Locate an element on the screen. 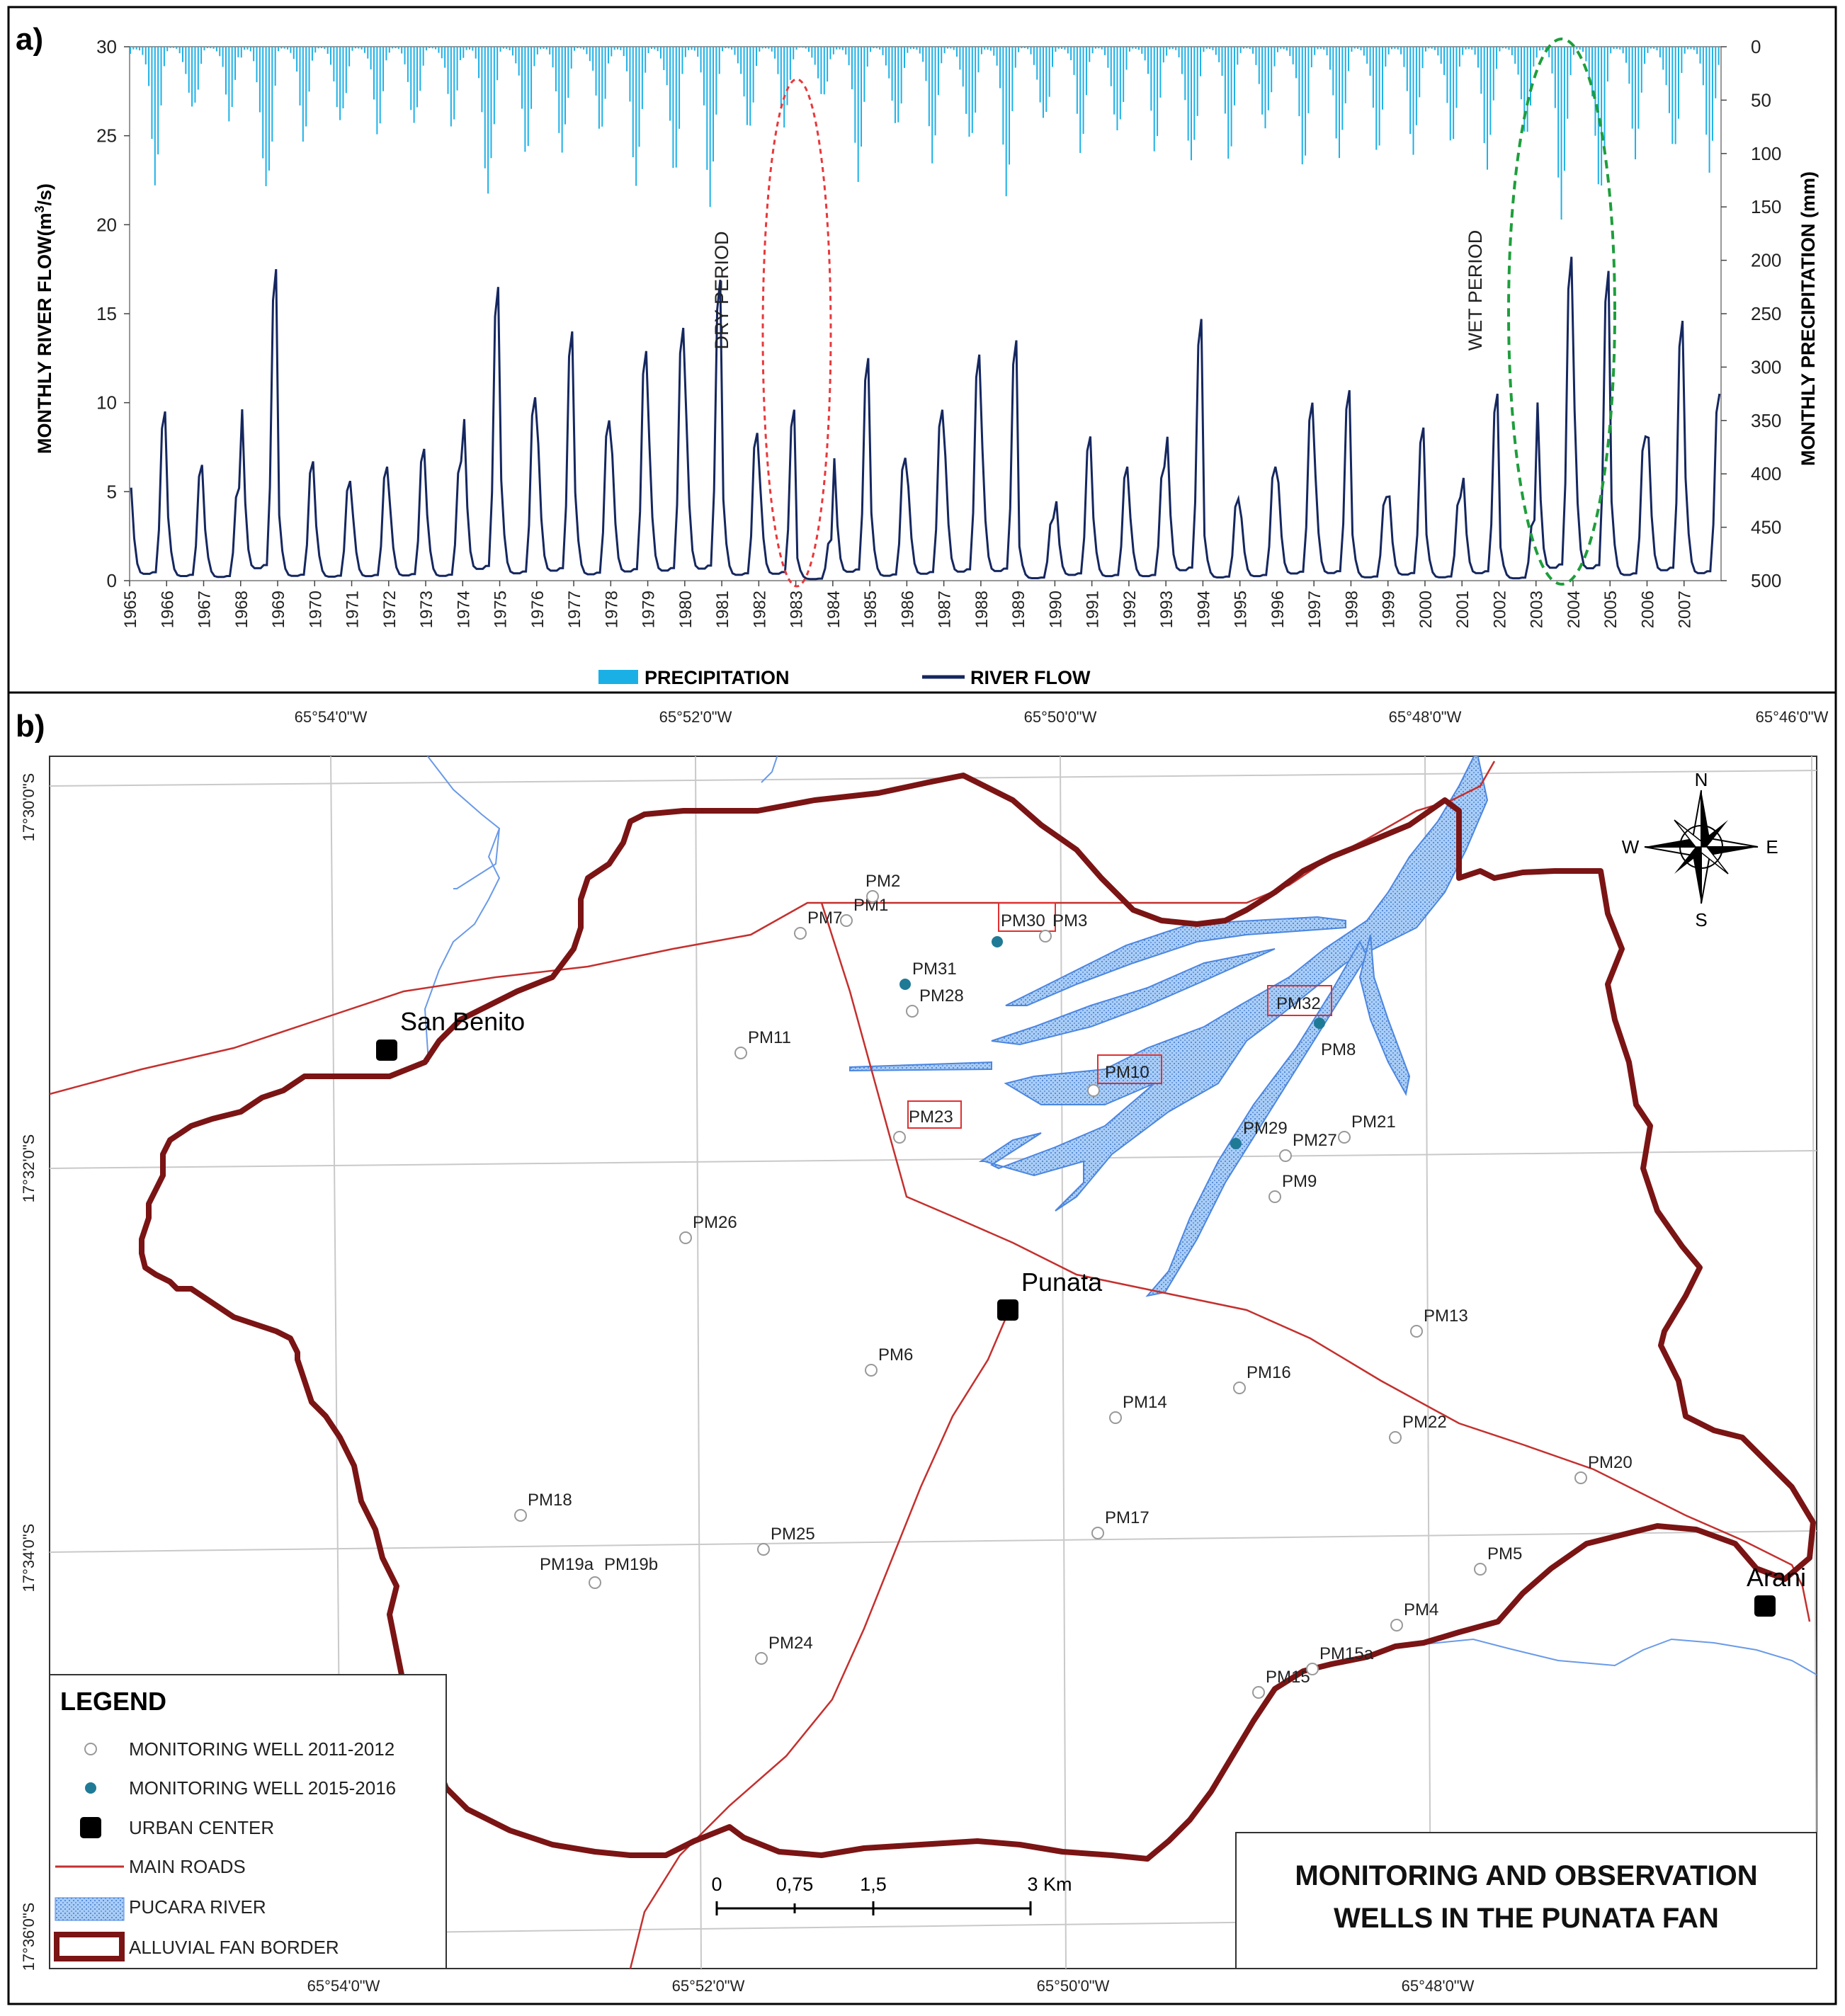 This screenshot has width=1845, height=2016. well-label: PM26 is located at coordinates (715, 1222).